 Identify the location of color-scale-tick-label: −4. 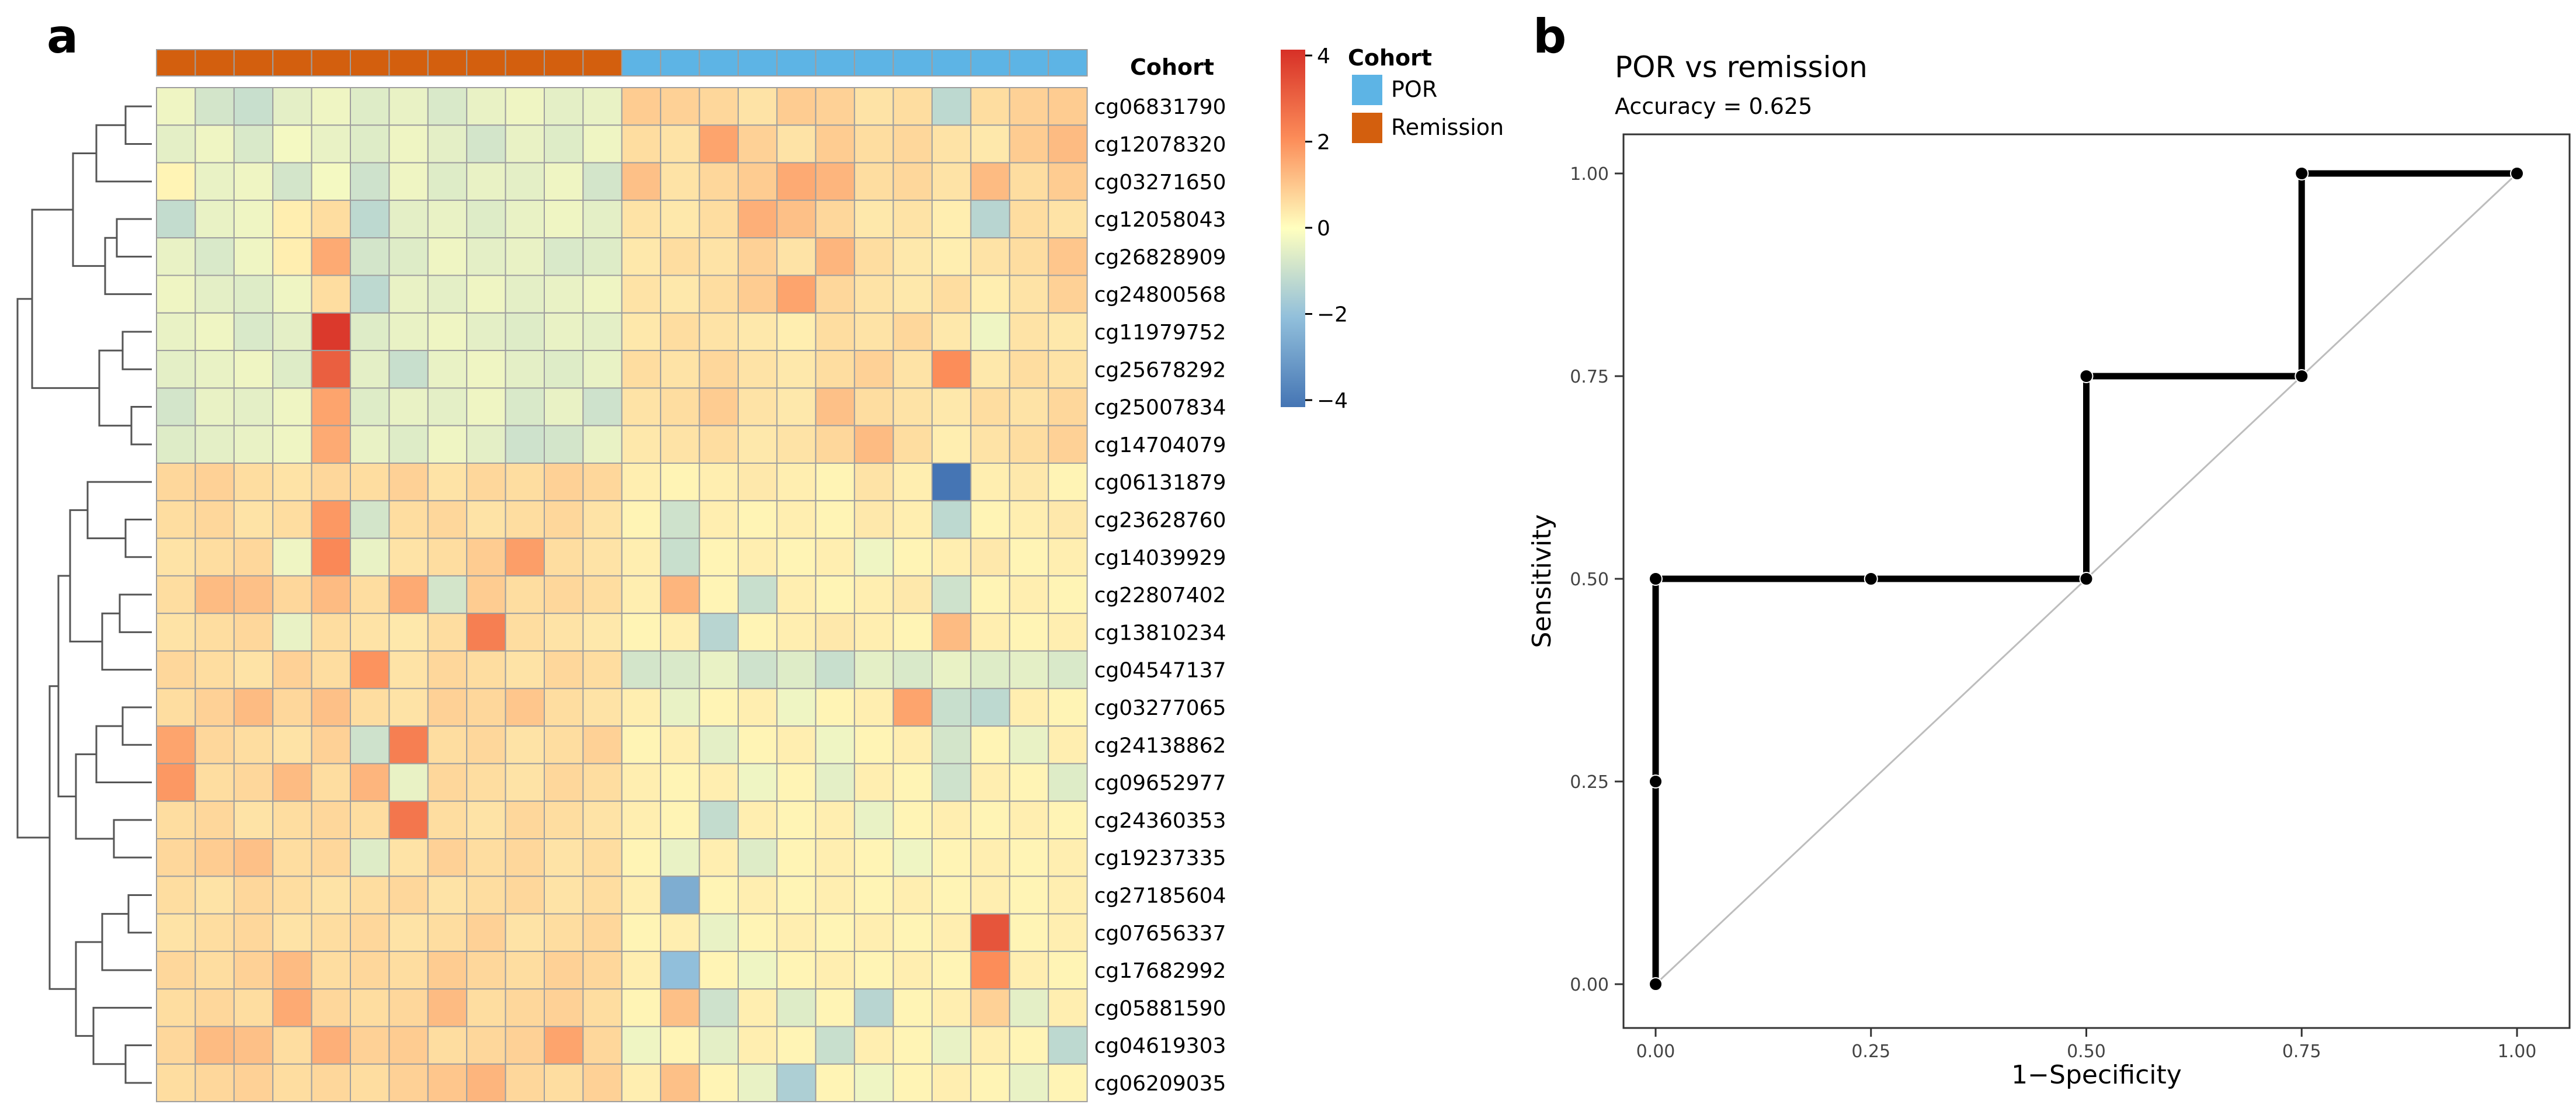
(1332, 401).